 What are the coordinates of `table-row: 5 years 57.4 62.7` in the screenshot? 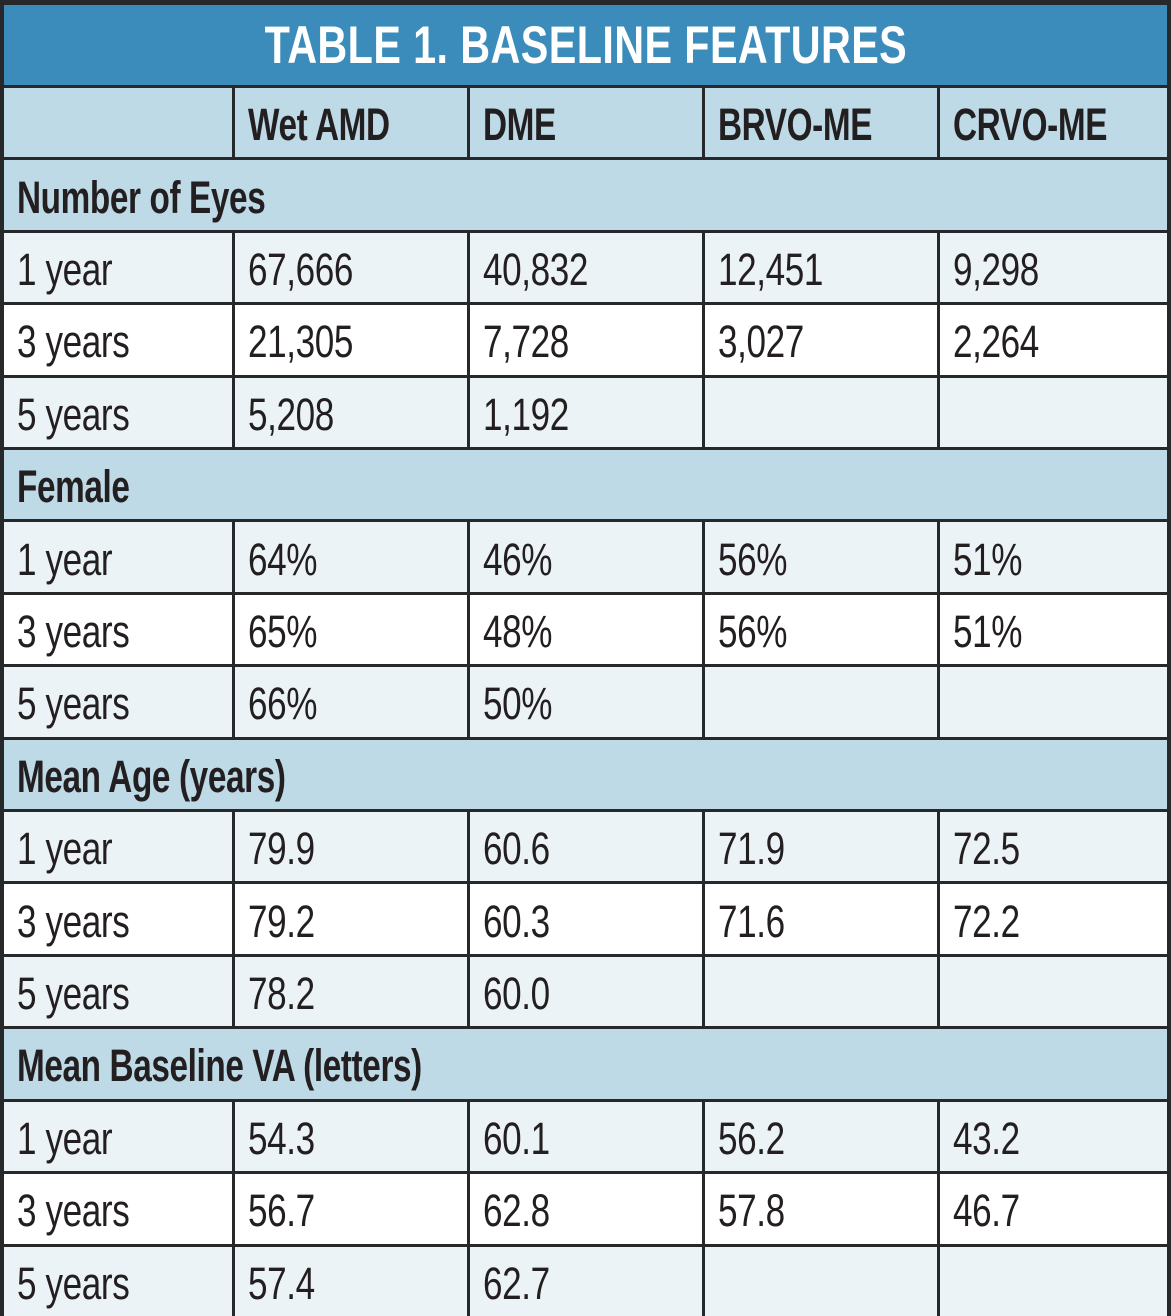 It's located at (585, 1281).